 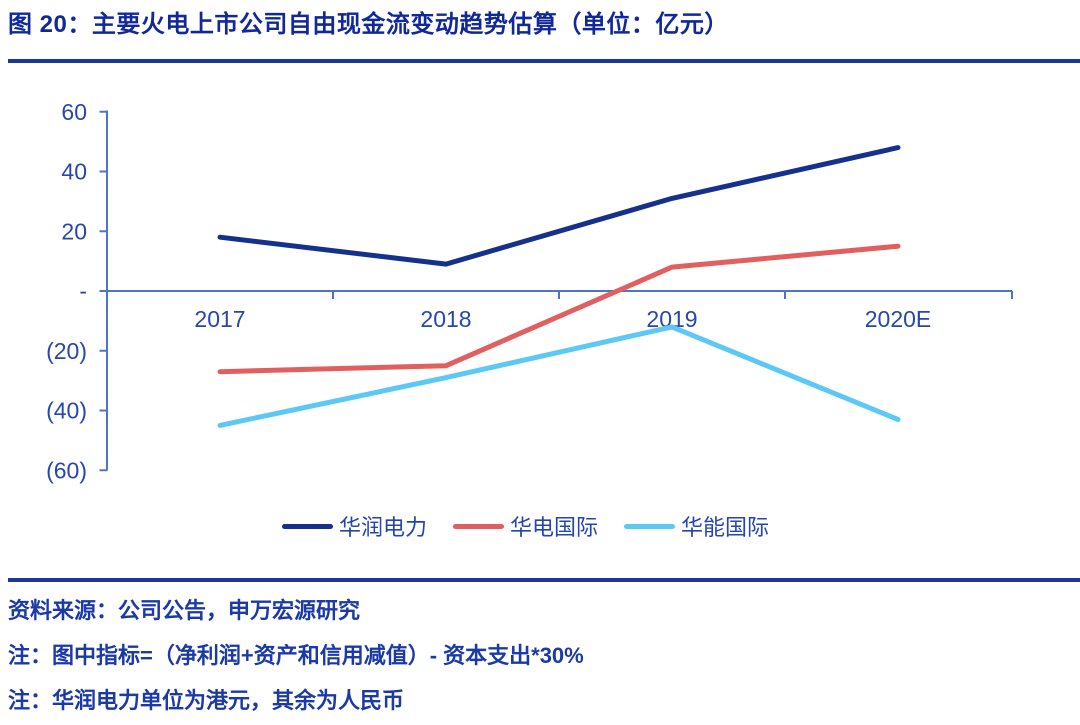 I want to click on y-tick-label: (60), so click(x=66, y=470).